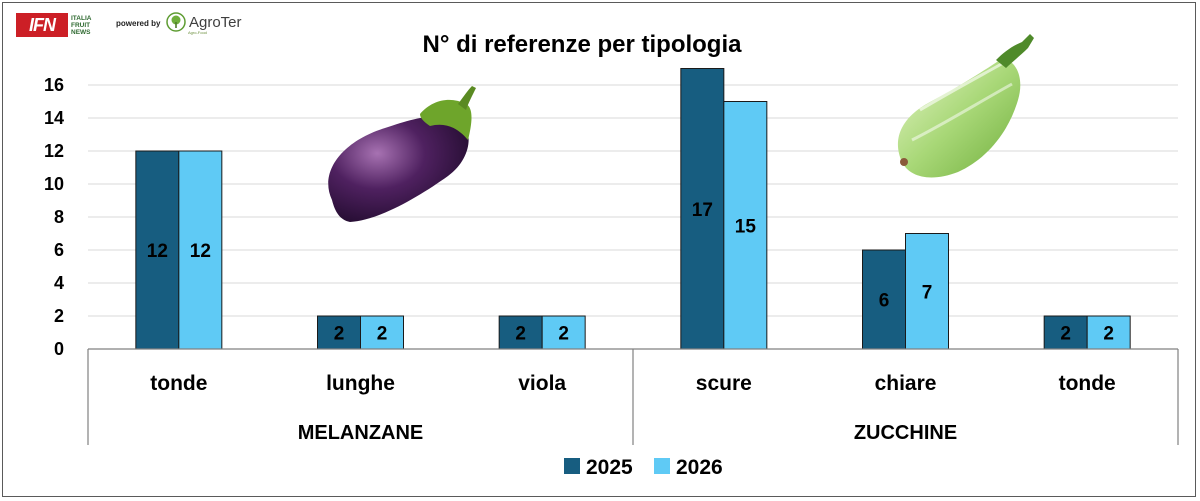  I want to click on data-label: 7, so click(927, 292).